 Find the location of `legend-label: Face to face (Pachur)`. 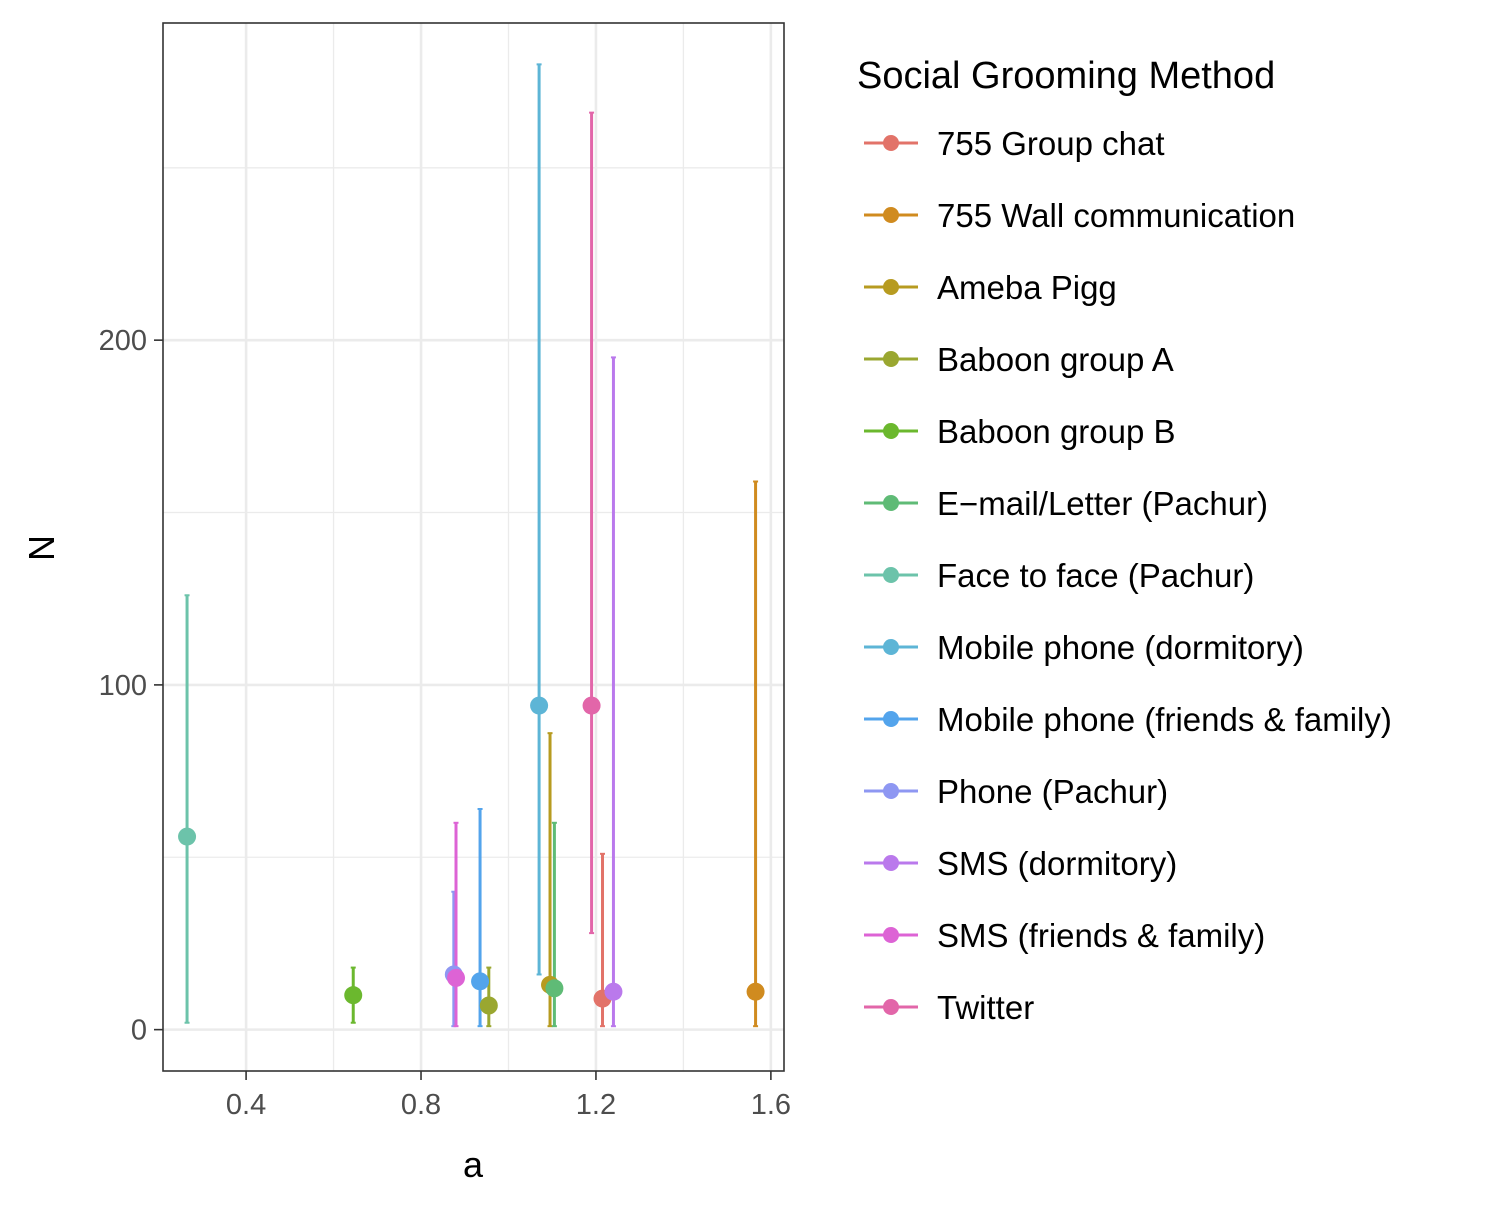

legend-label: Face to face (Pachur) is located at coordinates (1095, 575).